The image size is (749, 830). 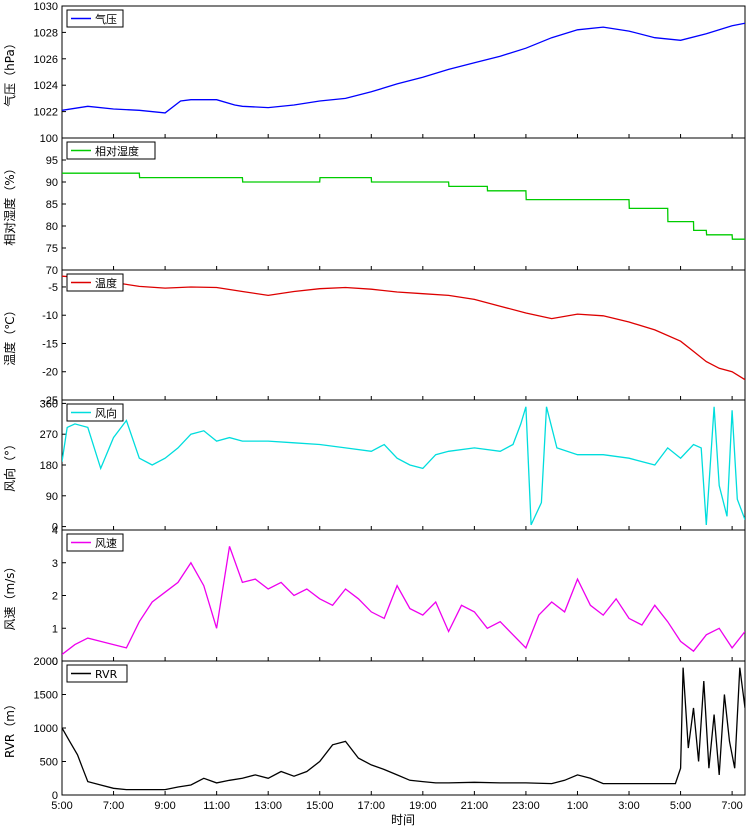 I want to click on y-tick-label: -10, so click(x=50, y=316).